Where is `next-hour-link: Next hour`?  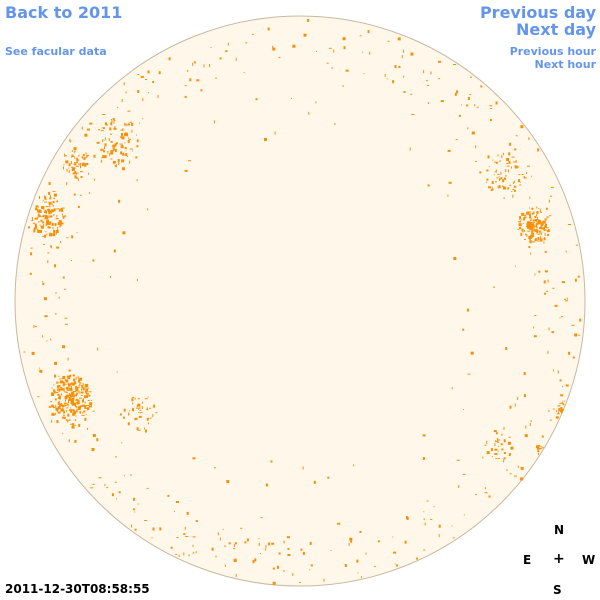
next-hour-link: Next hour is located at coordinates (565, 64).